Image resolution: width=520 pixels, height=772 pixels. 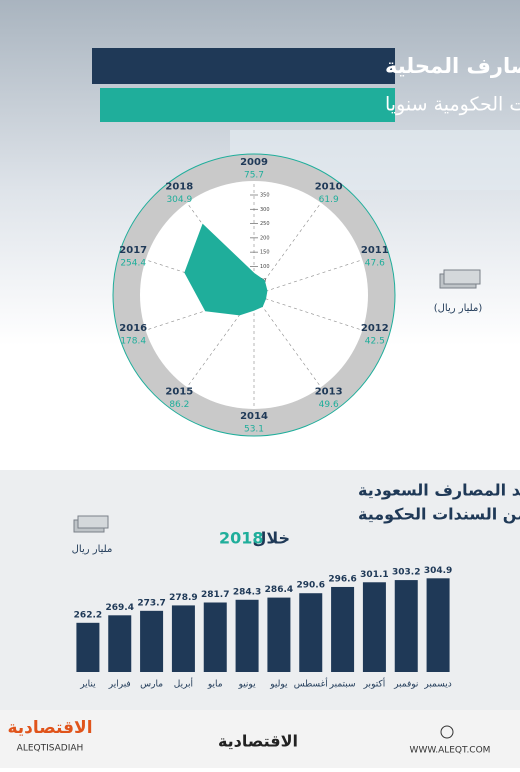 I want to click on category-label: 2012, so click(x=375, y=328).